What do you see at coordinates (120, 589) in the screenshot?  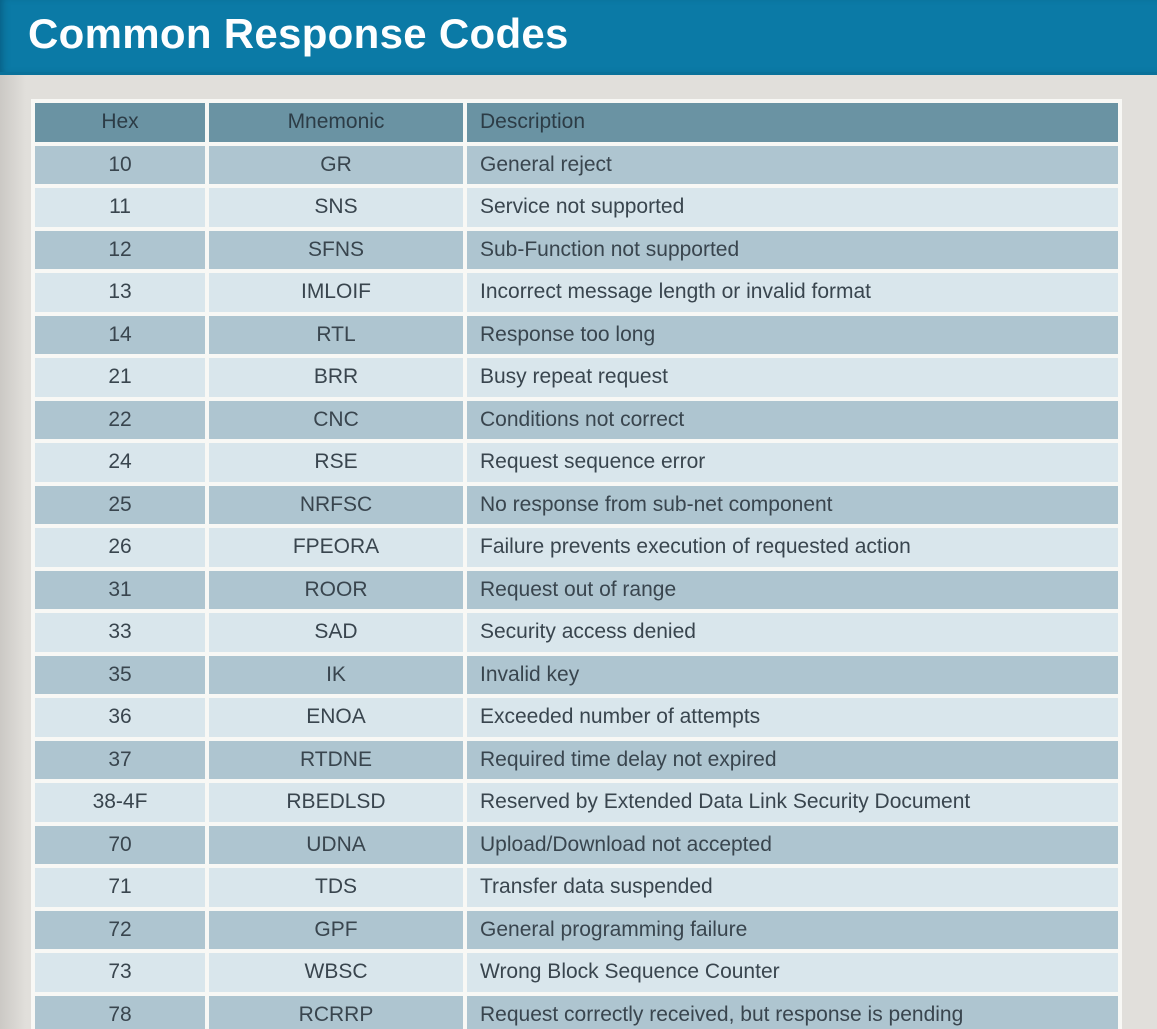 I see `hex-cell: 31` at bounding box center [120, 589].